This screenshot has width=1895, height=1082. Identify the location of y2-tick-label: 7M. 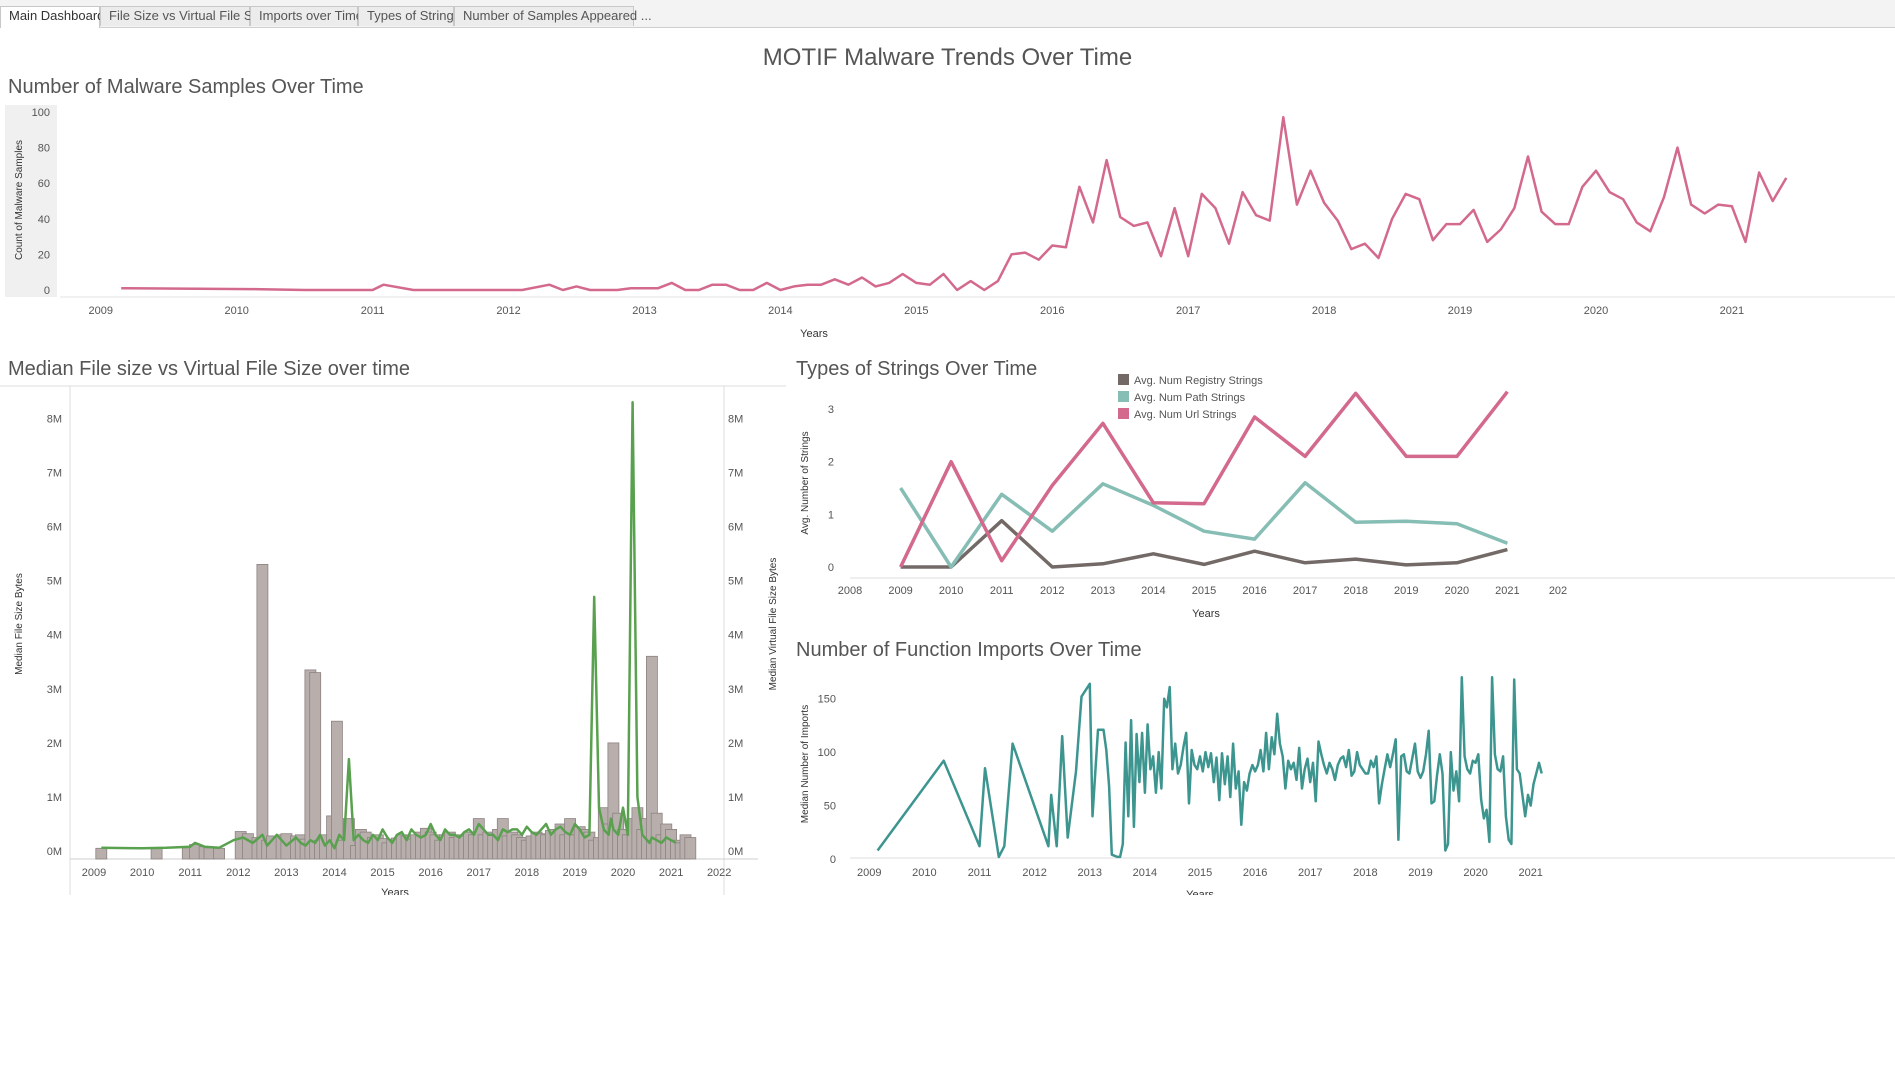
(735, 474).